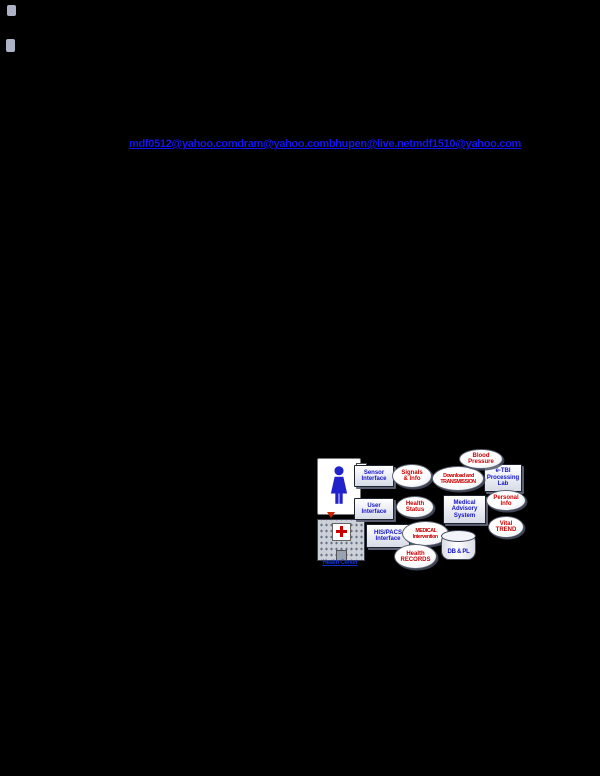 This screenshot has width=600, height=776. Describe the element at coordinates (341, 532) in the screenshot. I see `red-cross-icon` at that location.